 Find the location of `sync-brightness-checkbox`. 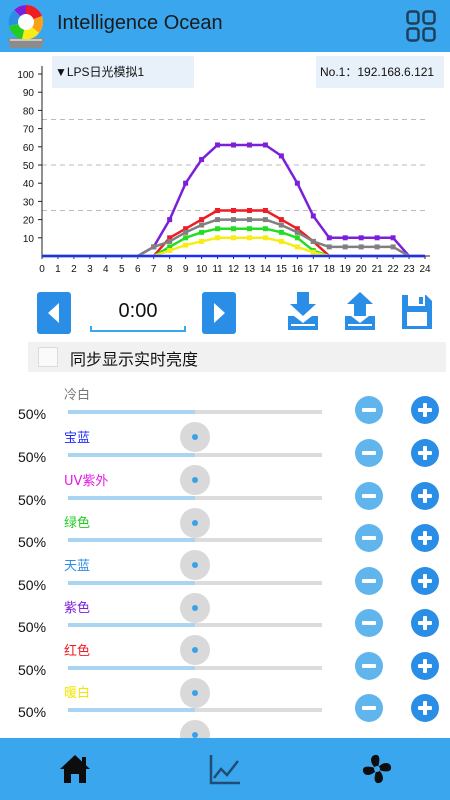

sync-brightness-checkbox is located at coordinates (48, 357).